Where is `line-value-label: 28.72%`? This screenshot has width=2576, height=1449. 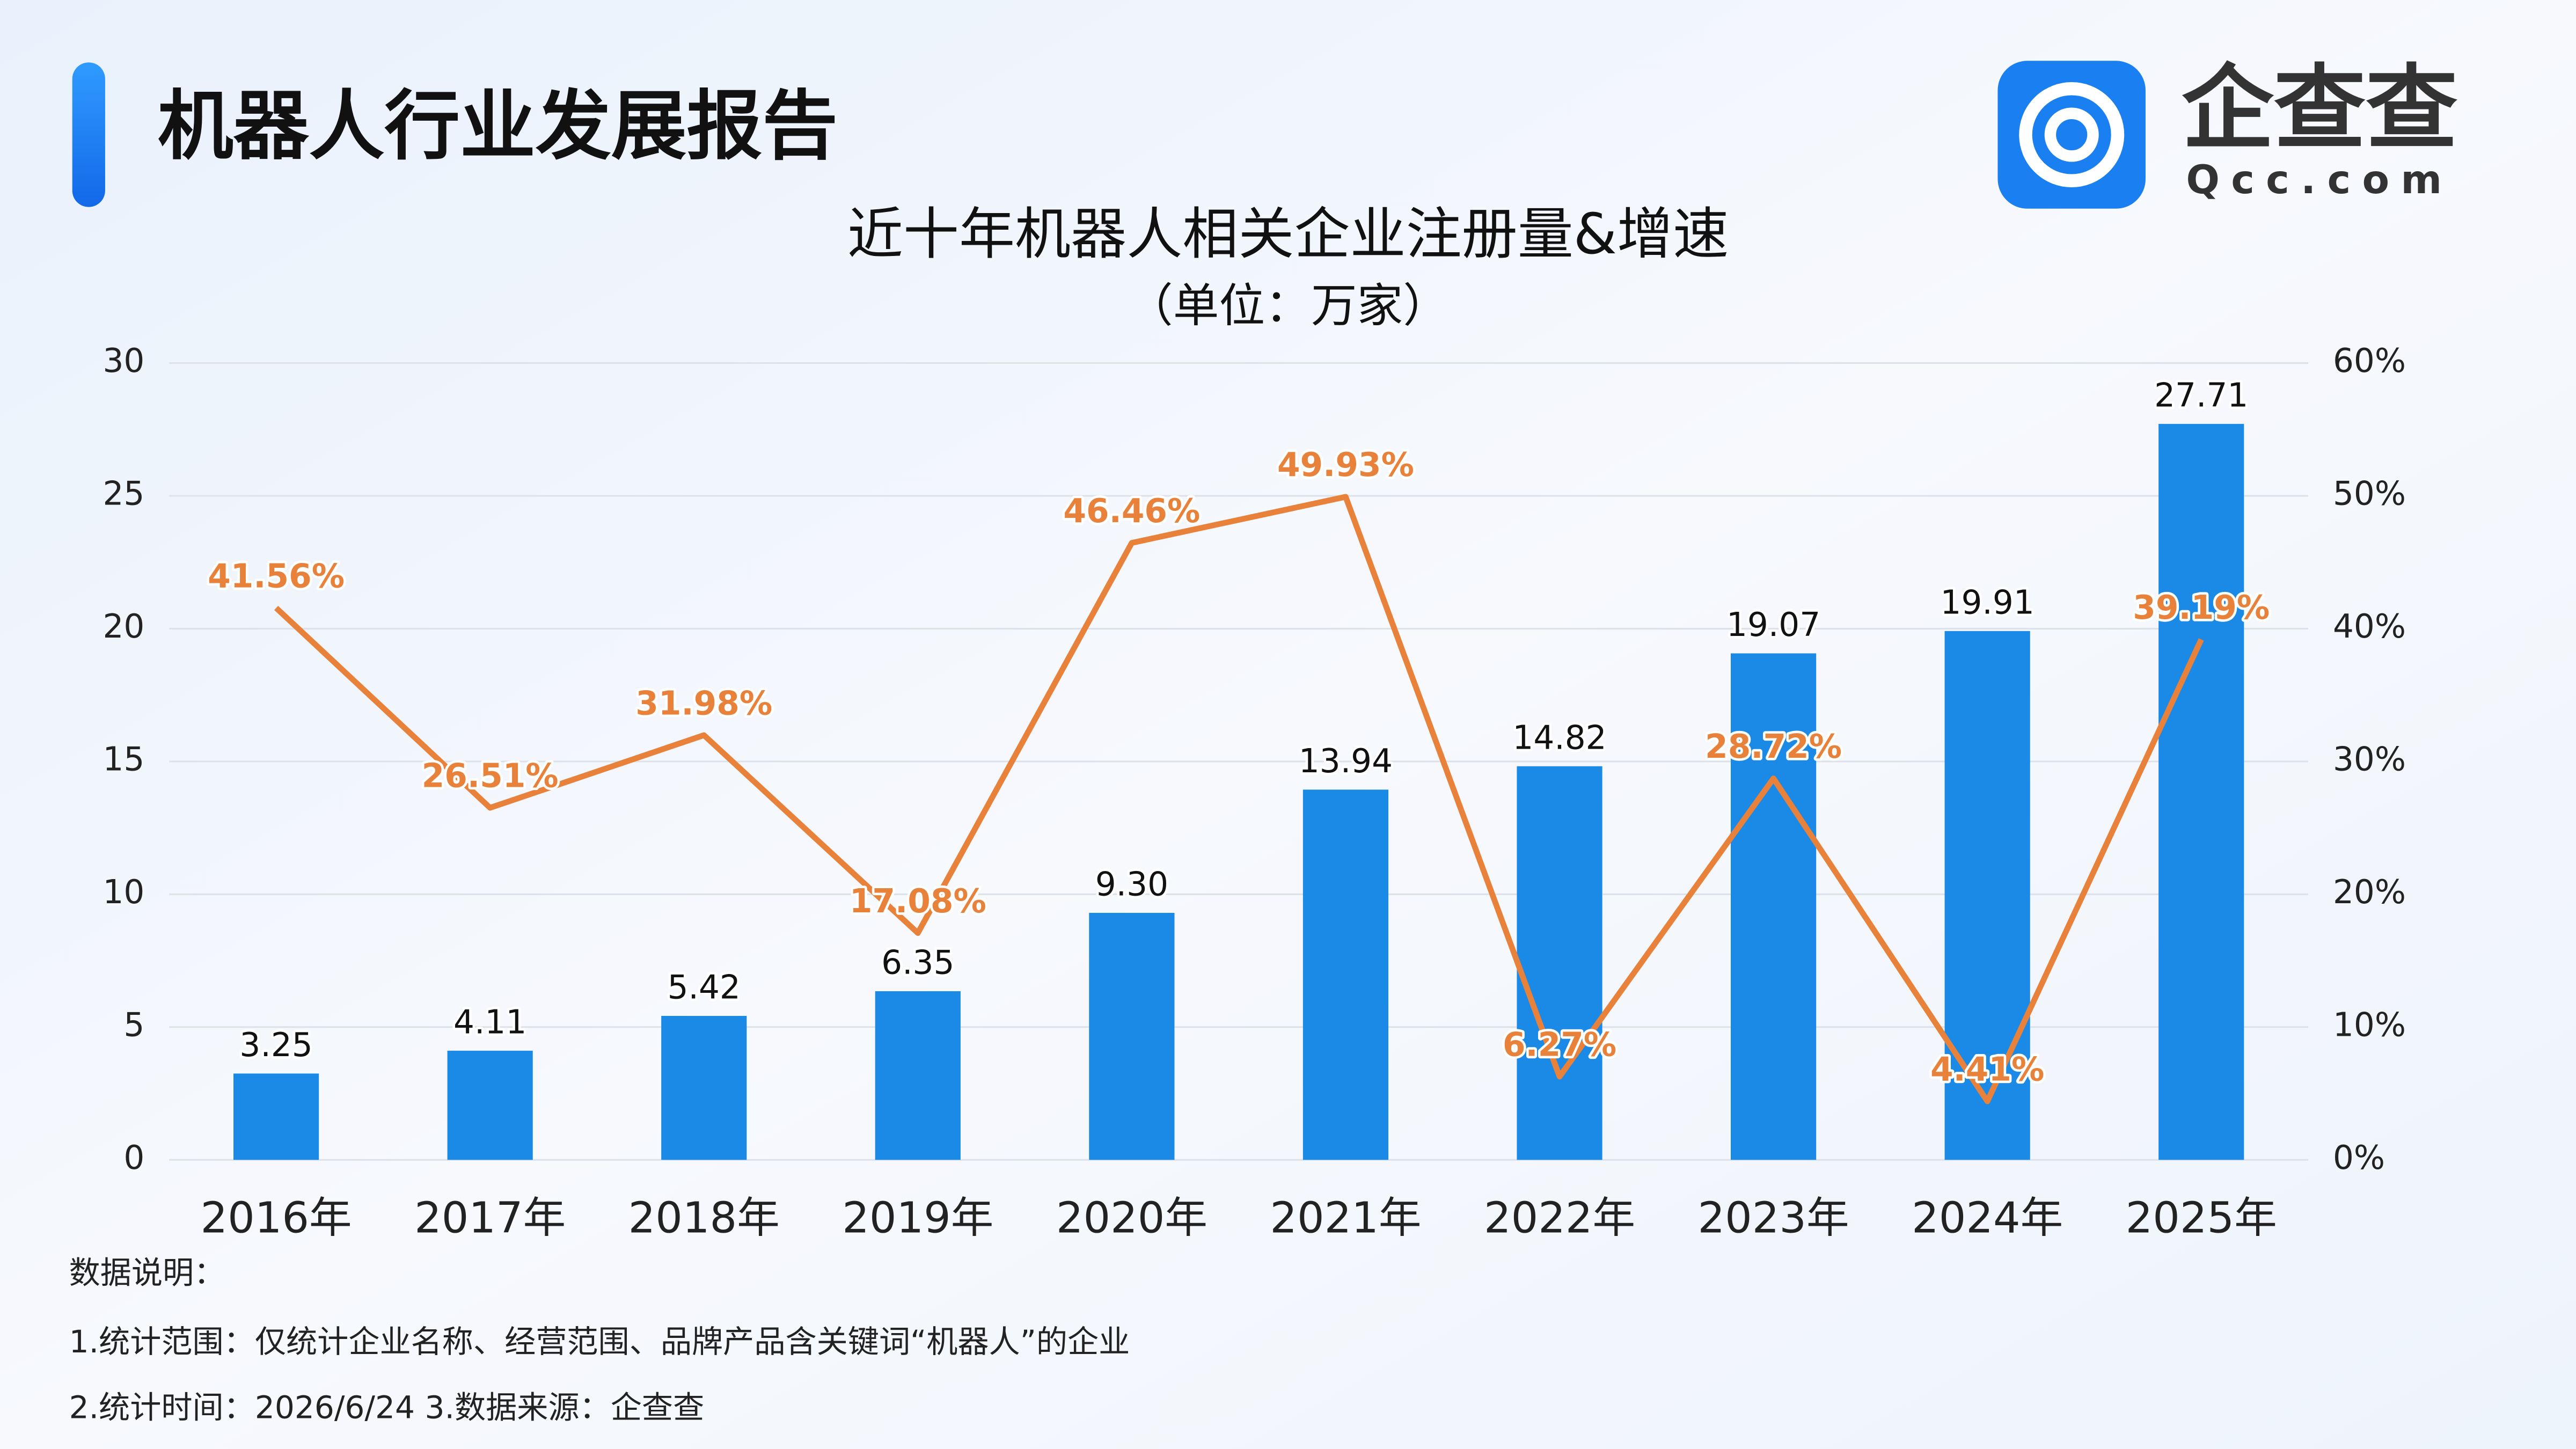
line-value-label: 28.72% is located at coordinates (1773, 747).